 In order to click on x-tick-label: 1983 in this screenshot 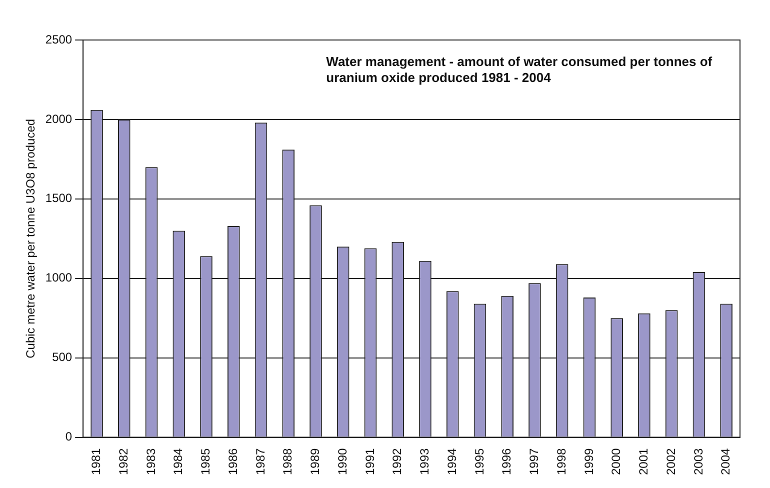, I will do `click(151, 462)`.